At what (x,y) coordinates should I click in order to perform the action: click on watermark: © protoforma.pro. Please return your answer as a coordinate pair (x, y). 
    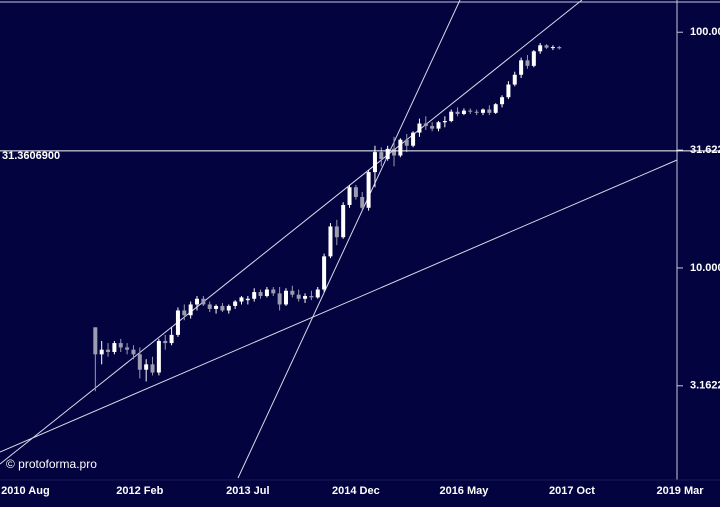
    Looking at the image, I should click on (51, 464).